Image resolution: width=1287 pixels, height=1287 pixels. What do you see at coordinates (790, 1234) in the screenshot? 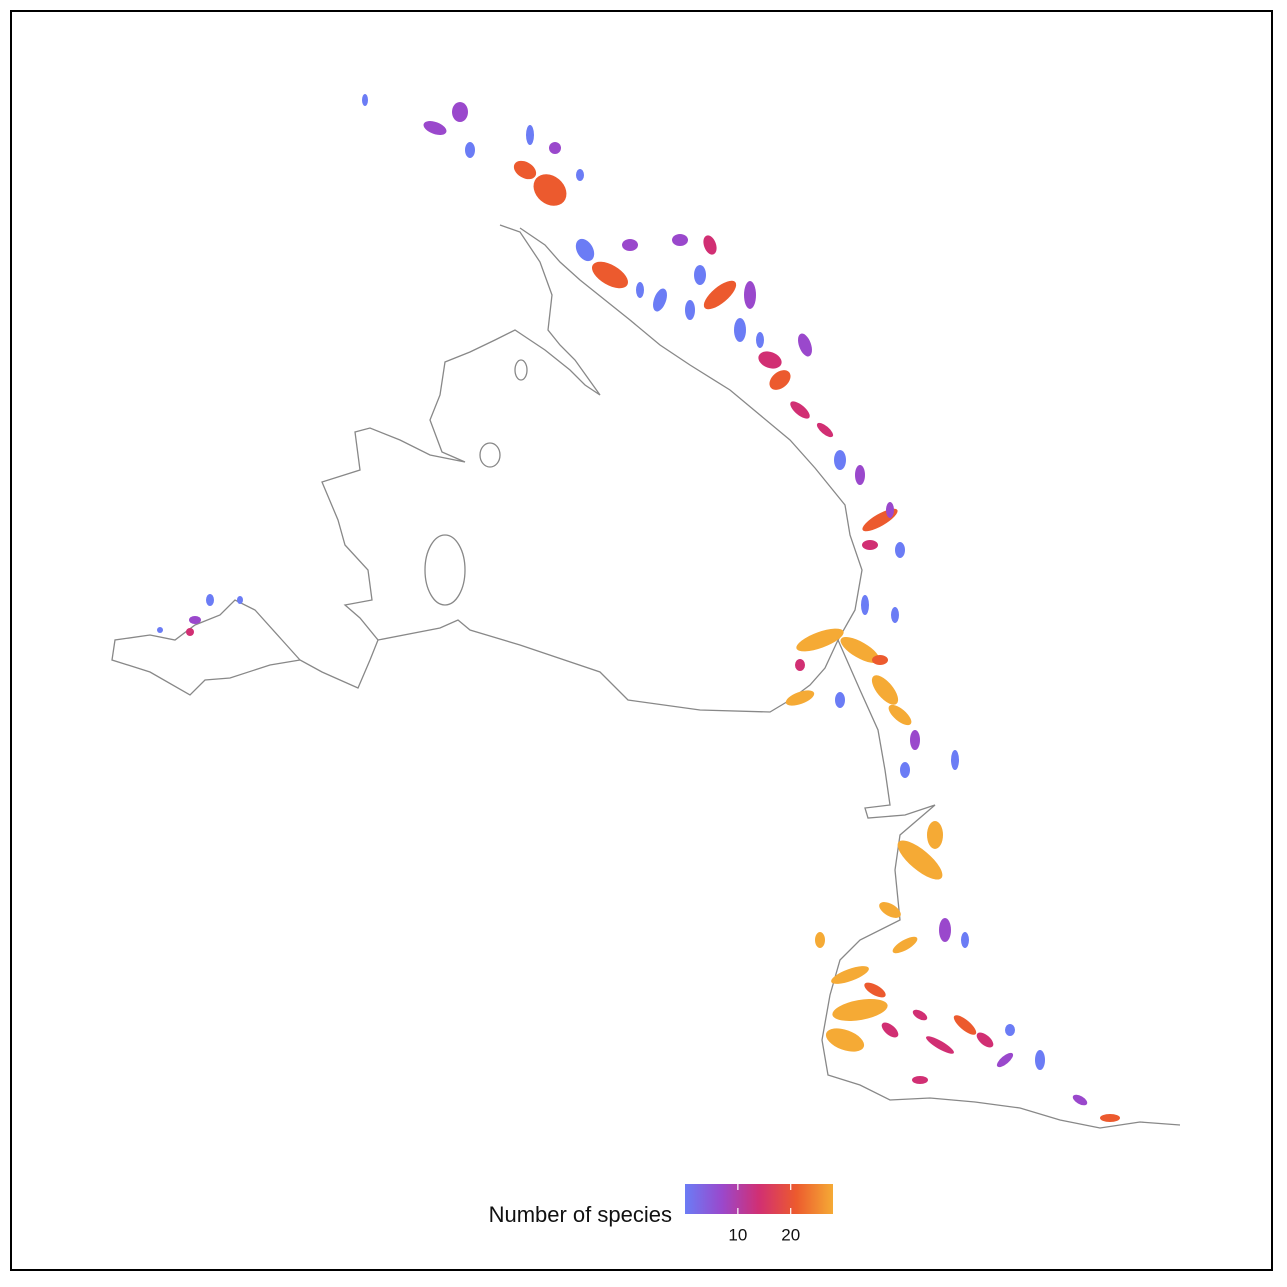
I see `legend-tick-label: 20` at bounding box center [790, 1234].